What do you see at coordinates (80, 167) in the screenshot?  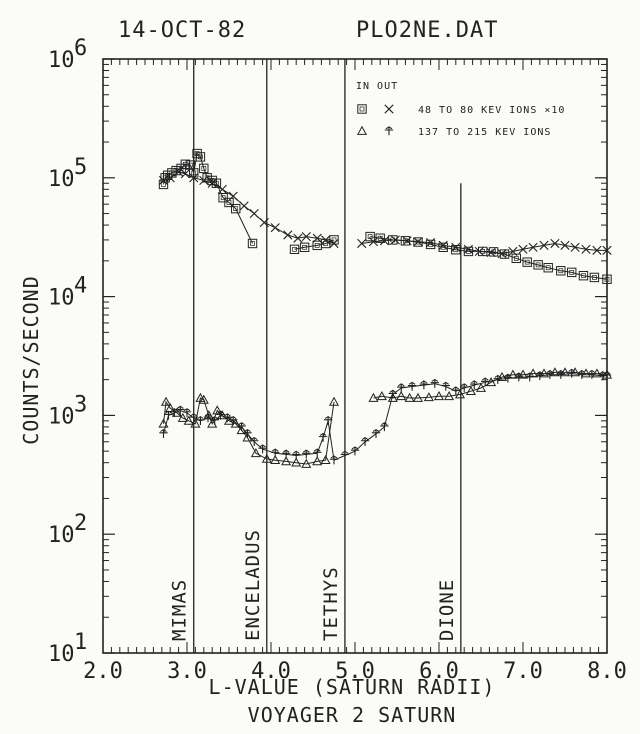 I see `y-tick-exponent: 5` at bounding box center [80, 167].